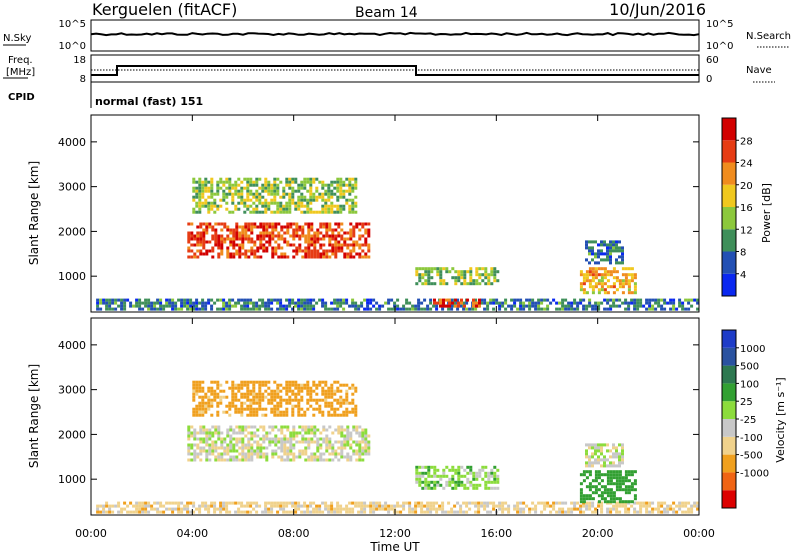 This screenshot has height=558, width=800. Describe the element at coordinates (72, 231) in the screenshot. I see `power-ytick-label: 2000` at that location.